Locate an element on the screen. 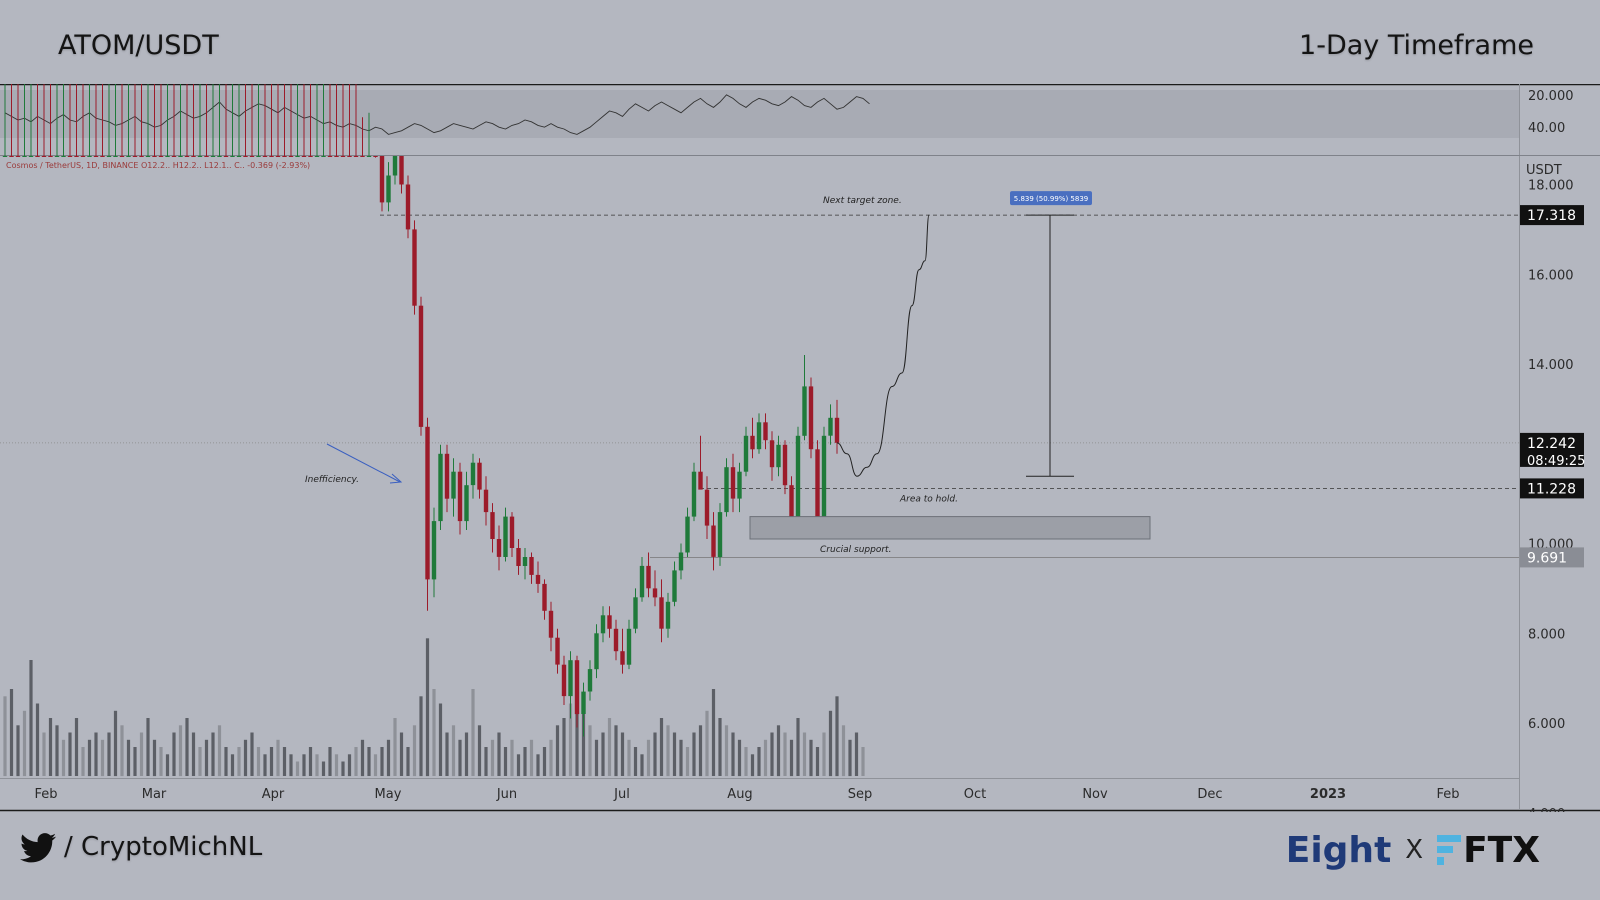 Image resolution: width=1600 pixels, height=900 pixels. price-label-text: 11.228 is located at coordinates (1551, 489).